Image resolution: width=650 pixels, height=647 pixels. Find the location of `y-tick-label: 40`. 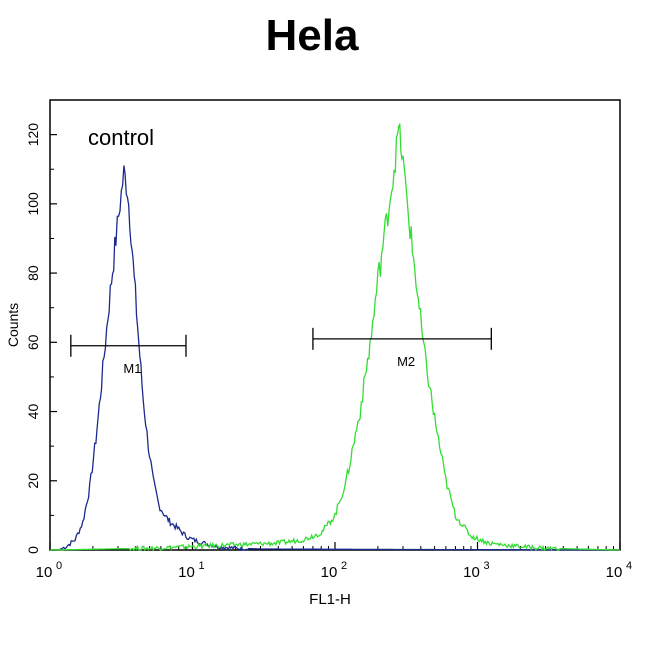

y-tick-label: 40 is located at coordinates (33, 412).